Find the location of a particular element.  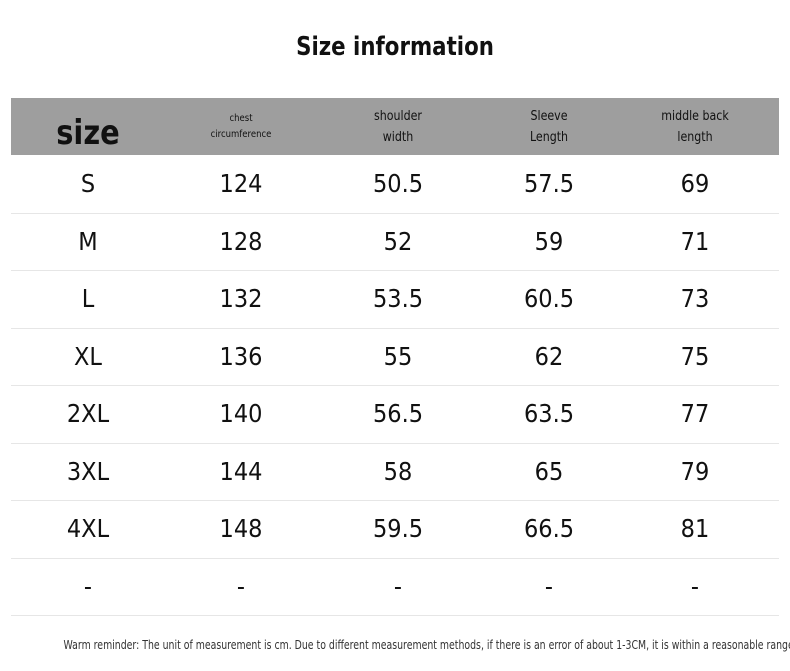

header-cell: shoulder width is located at coordinates (398, 126).